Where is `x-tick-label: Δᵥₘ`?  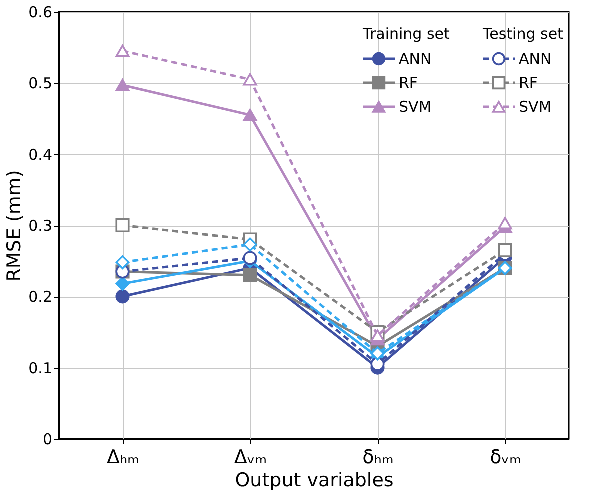
x-tick-label: Δᵥₘ is located at coordinates (251, 457).